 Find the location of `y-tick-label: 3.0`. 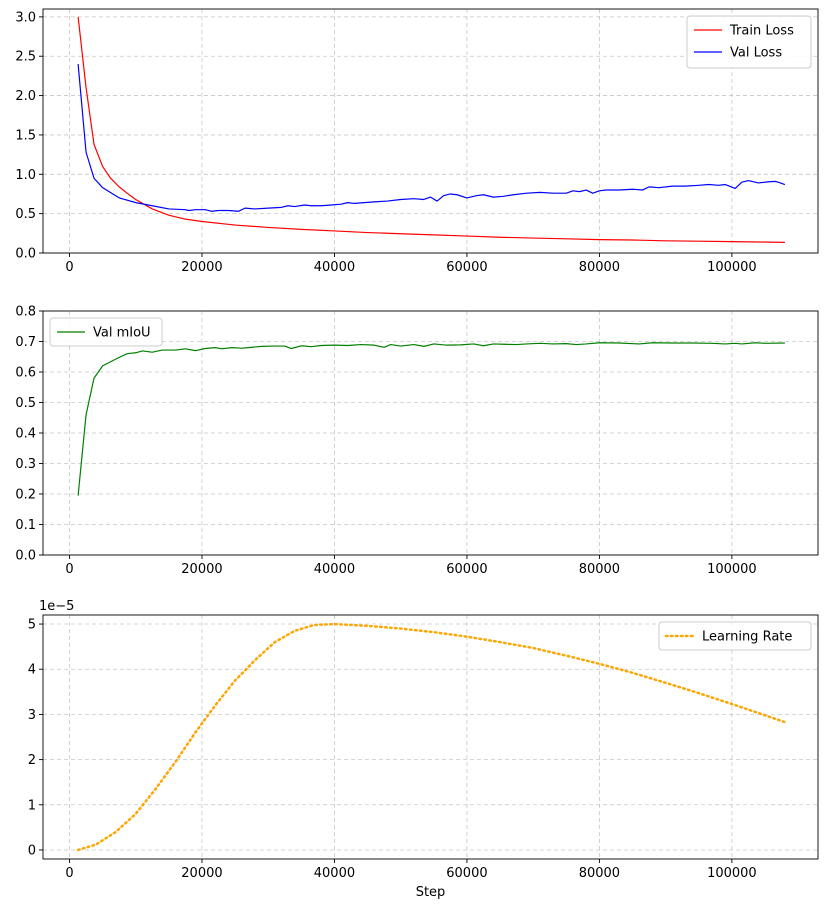

y-tick-label: 3.0 is located at coordinates (25, 17).